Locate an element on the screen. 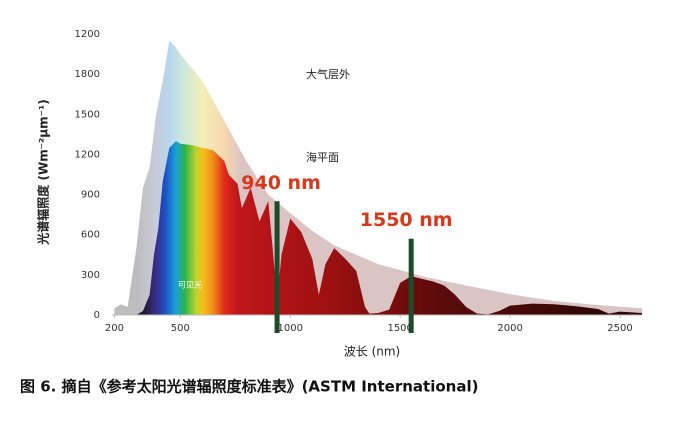 Image resolution: width=693 pixels, height=424 pixels. x-tick-label: 2000 is located at coordinates (509, 328).